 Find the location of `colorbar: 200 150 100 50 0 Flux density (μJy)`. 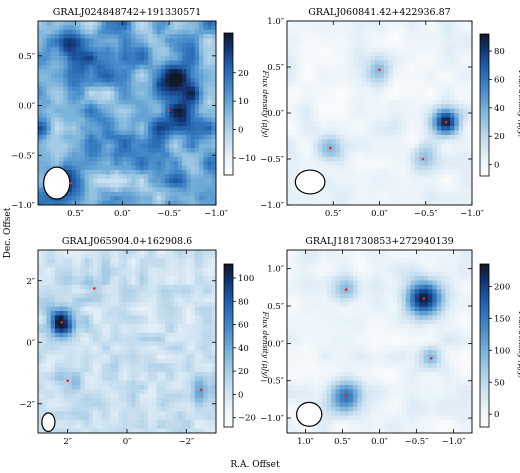

colorbar: 200 150 100 50 0 Flux density (μJy) is located at coordinates (499, 345).